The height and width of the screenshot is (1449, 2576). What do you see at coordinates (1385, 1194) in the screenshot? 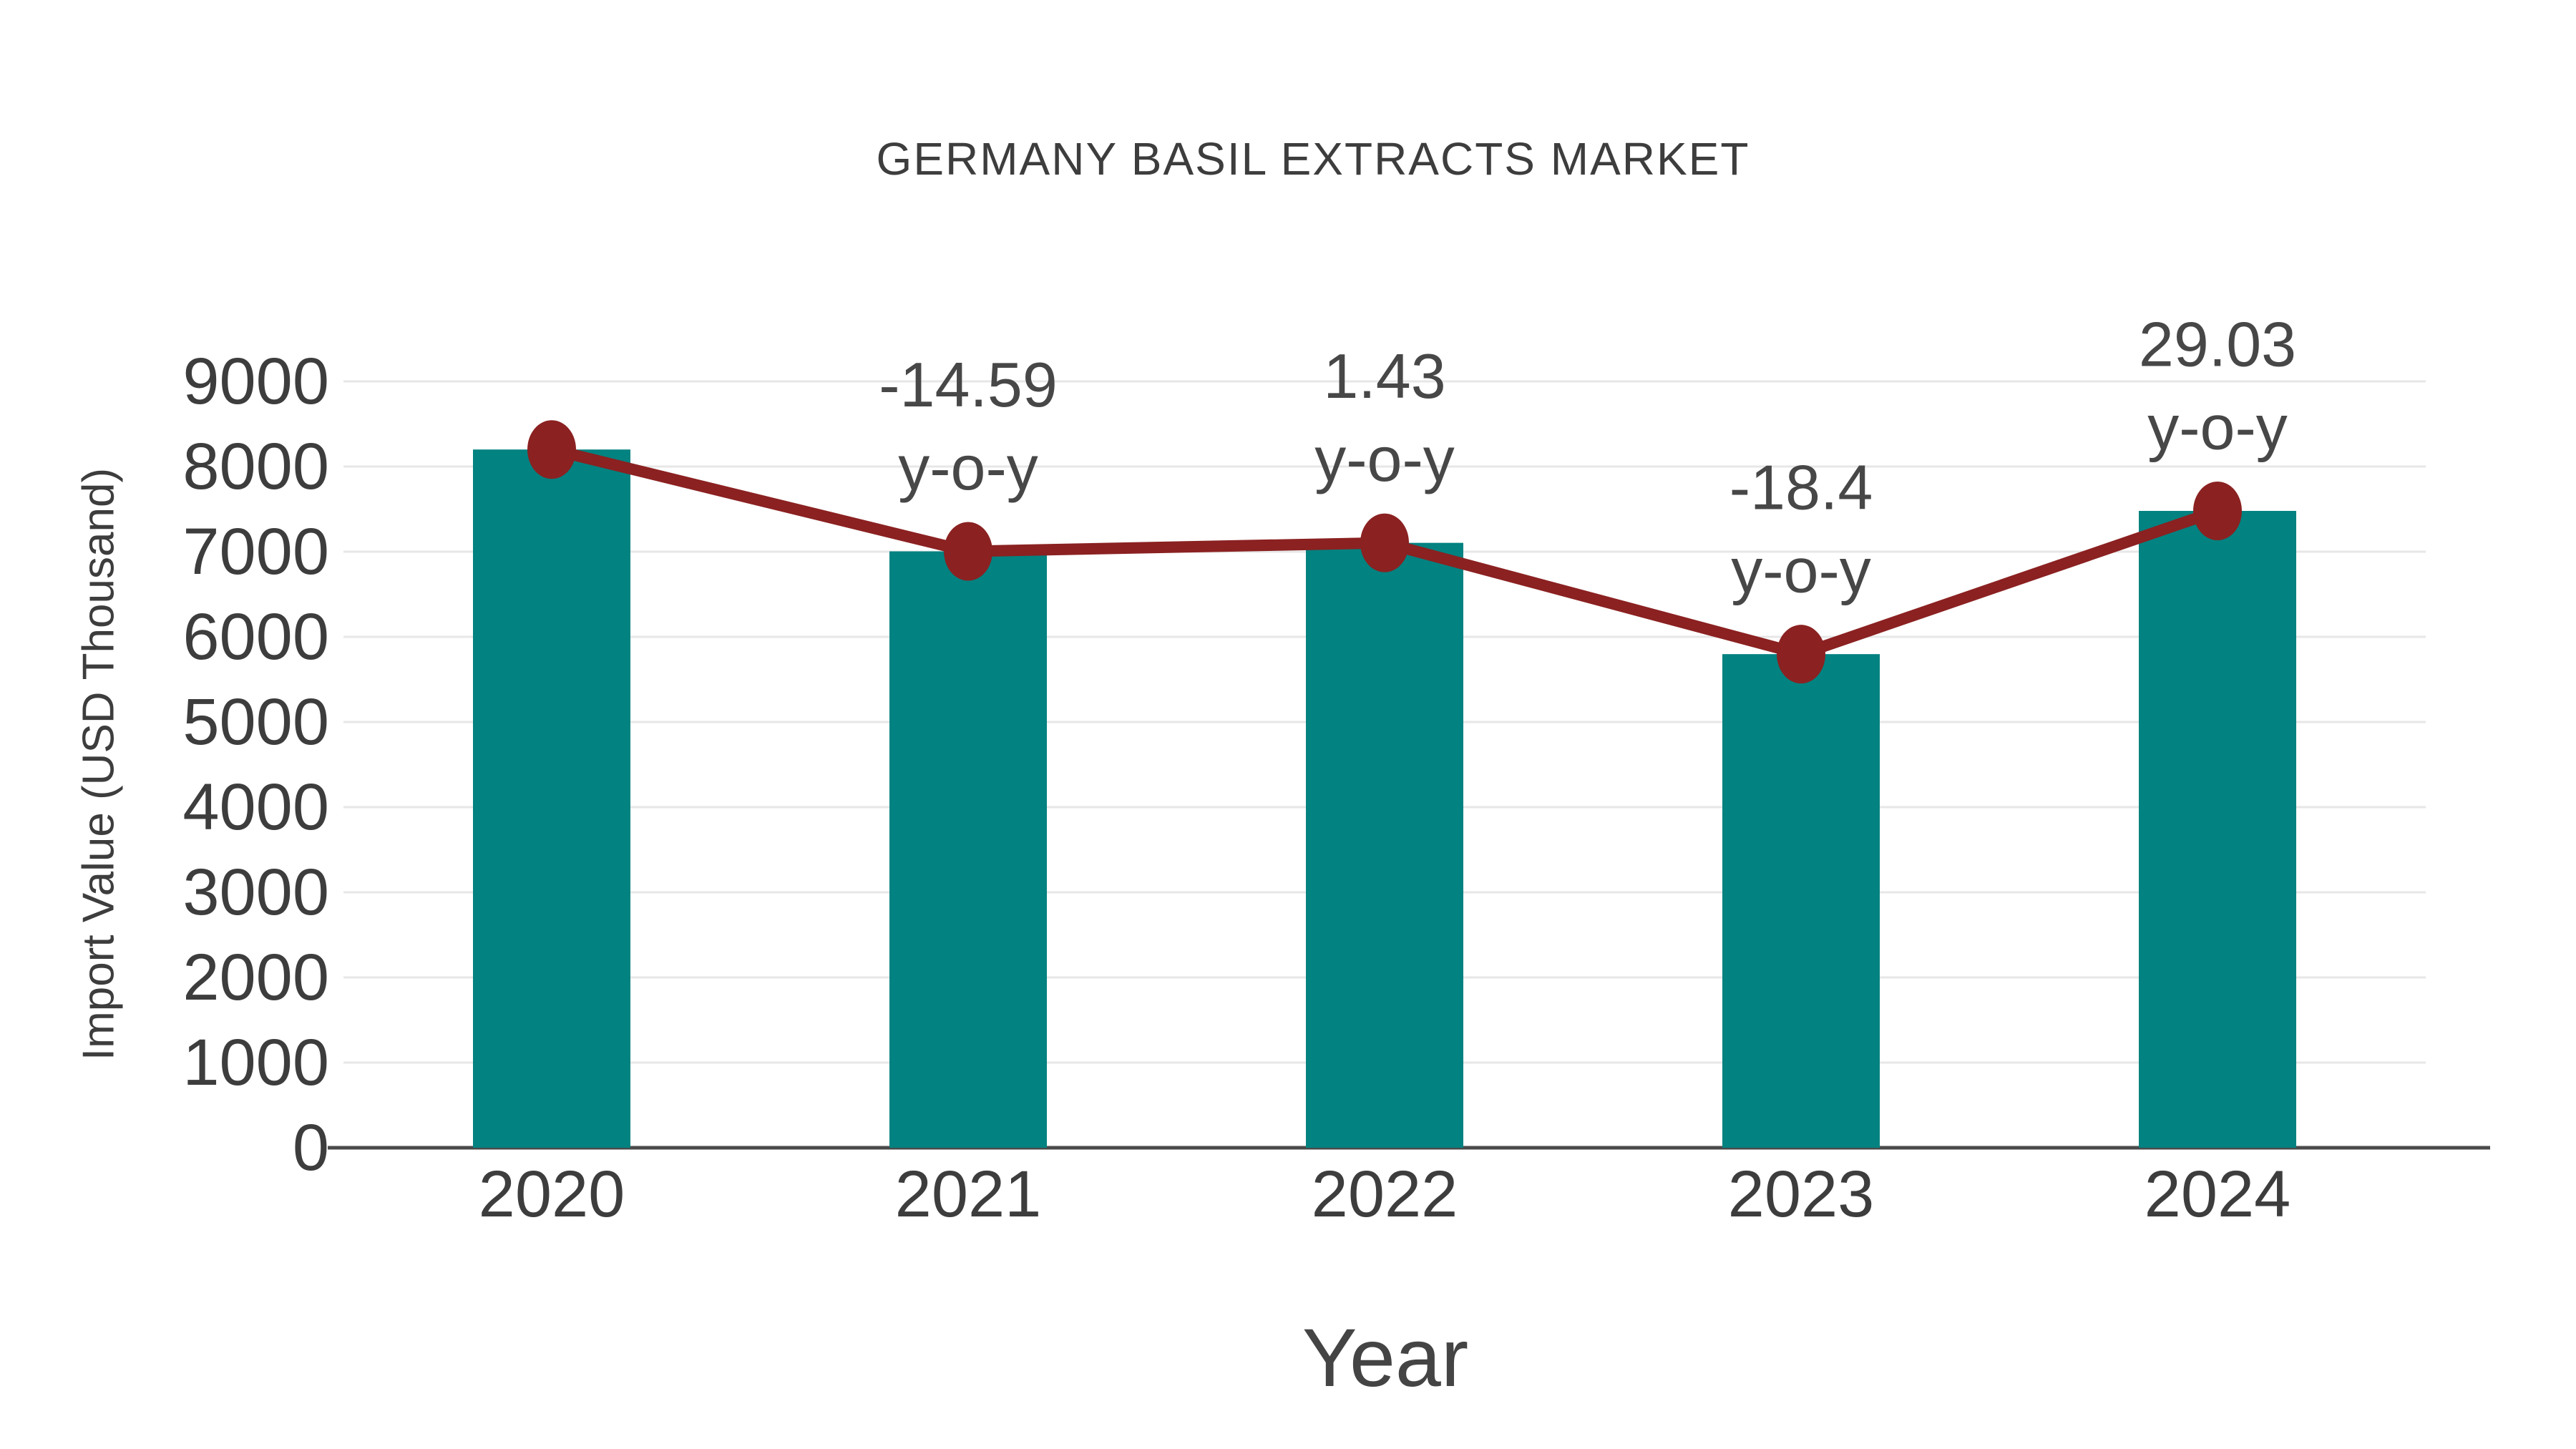
I see `x-tick-label-2022: 2022` at bounding box center [1385, 1194].